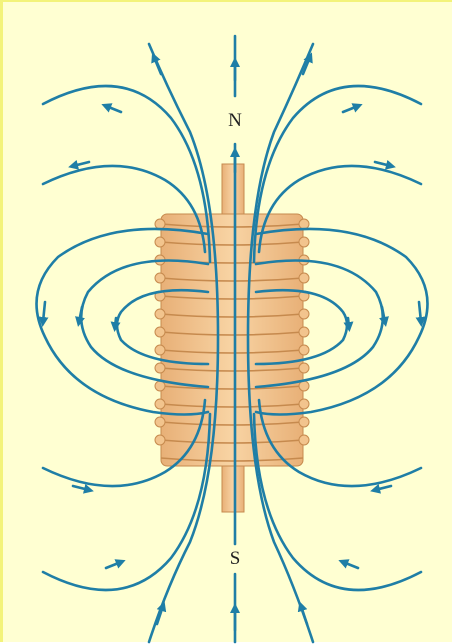 This screenshot has height=644, width=452. What do you see at coordinates (352, 108) in the screenshot?
I see `field-line-upper-right-2-arrow` at bounding box center [352, 108].